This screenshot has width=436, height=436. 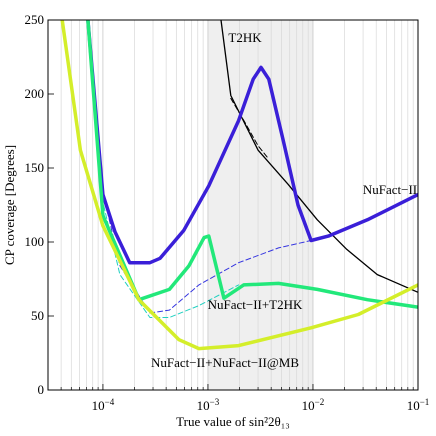 I want to click on y-tick-label: 150, so click(x=35, y=167).